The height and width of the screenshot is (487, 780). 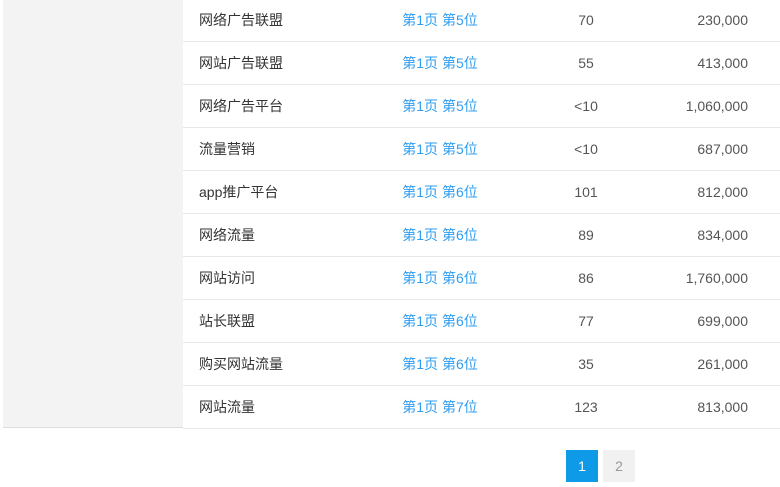 What do you see at coordinates (722, 149) in the screenshot?
I see `volume-cell: 687,000` at bounding box center [722, 149].